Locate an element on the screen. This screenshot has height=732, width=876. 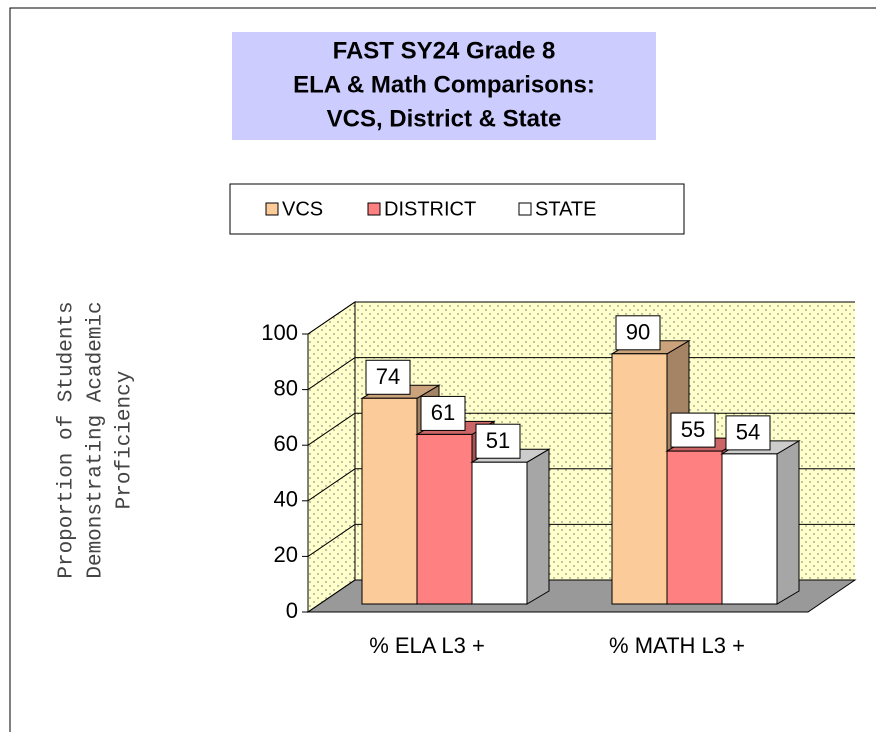
legend-box is located at coordinates (457, 209).